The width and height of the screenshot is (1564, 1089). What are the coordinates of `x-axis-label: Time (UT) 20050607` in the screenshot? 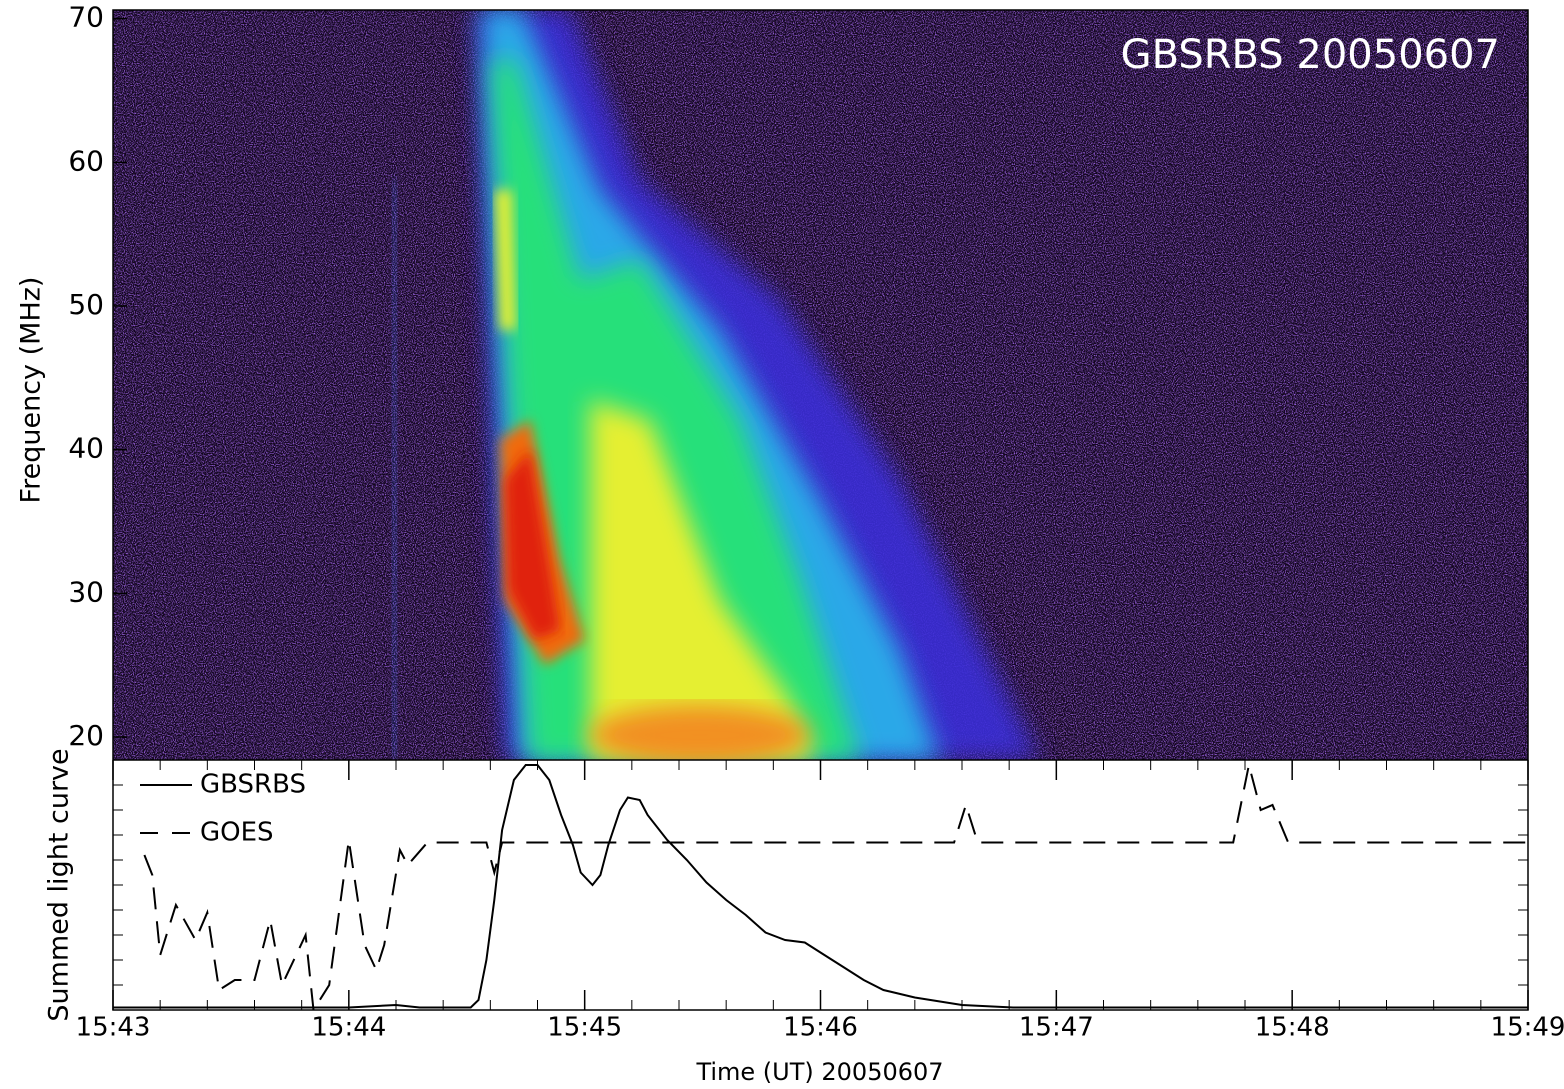 It's located at (819, 1072).